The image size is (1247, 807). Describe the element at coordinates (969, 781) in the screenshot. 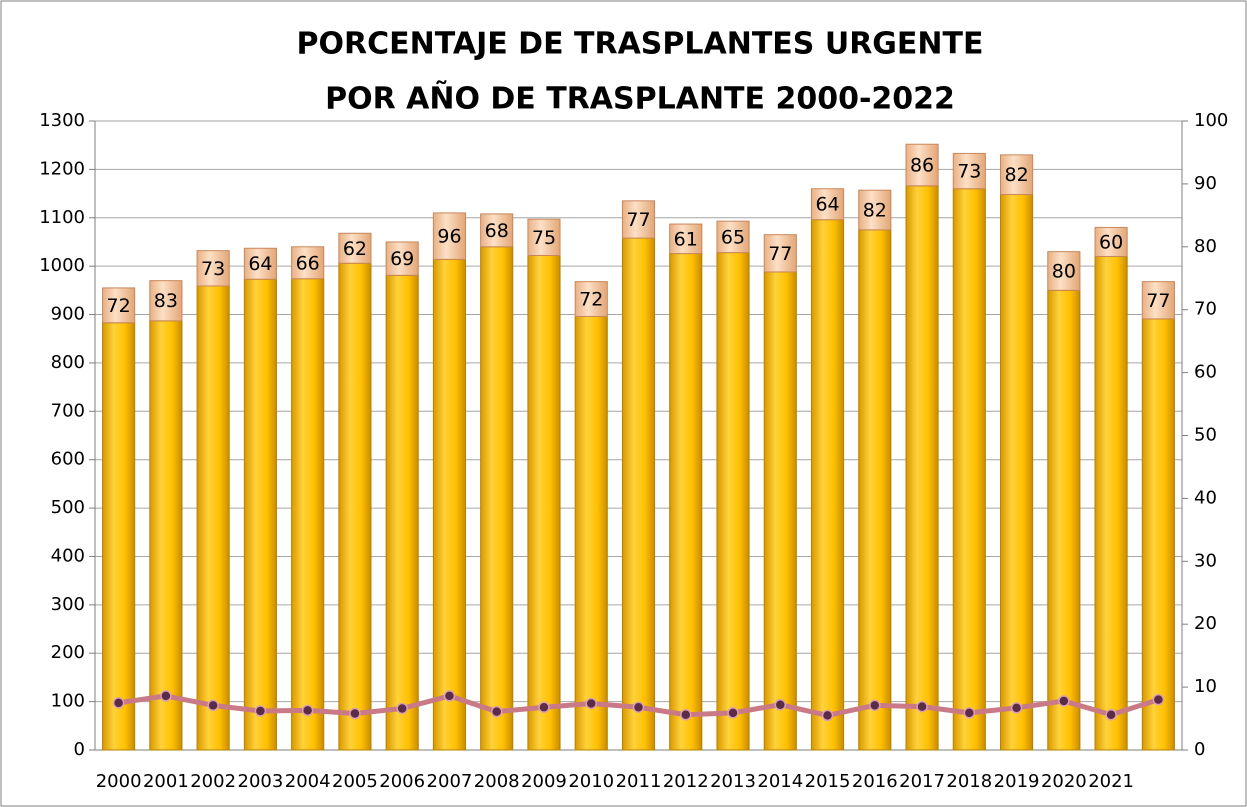

I see `x-tick-label: 2018` at that location.